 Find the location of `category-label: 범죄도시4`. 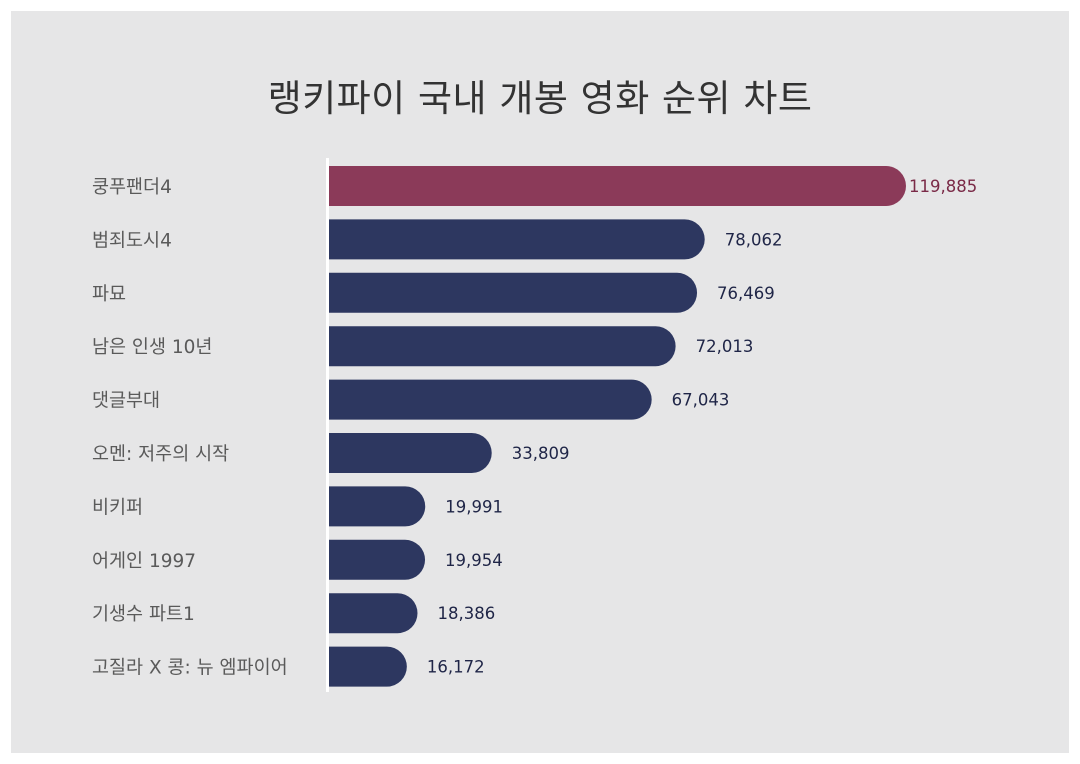

category-label: 범죄도시4 is located at coordinates (132, 240).